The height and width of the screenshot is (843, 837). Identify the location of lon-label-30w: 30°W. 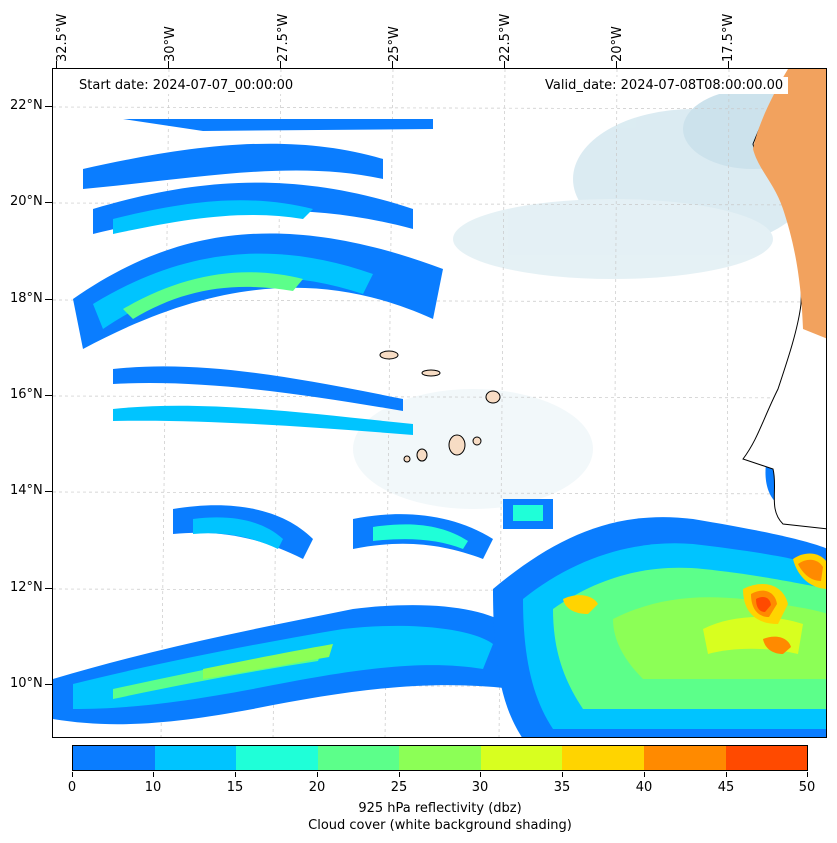
(170, 44).